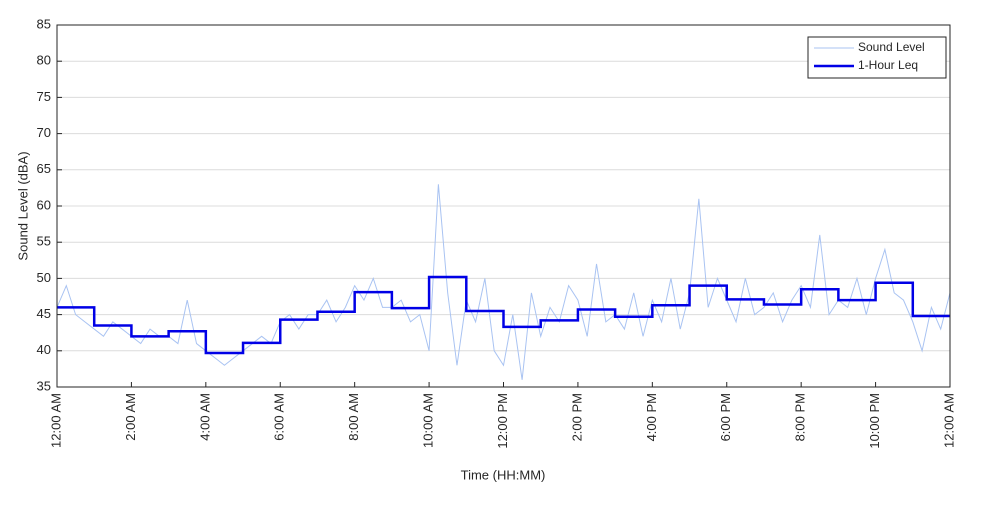  What do you see at coordinates (44, 277) in the screenshot?
I see `y-tick-label: 50` at bounding box center [44, 277].